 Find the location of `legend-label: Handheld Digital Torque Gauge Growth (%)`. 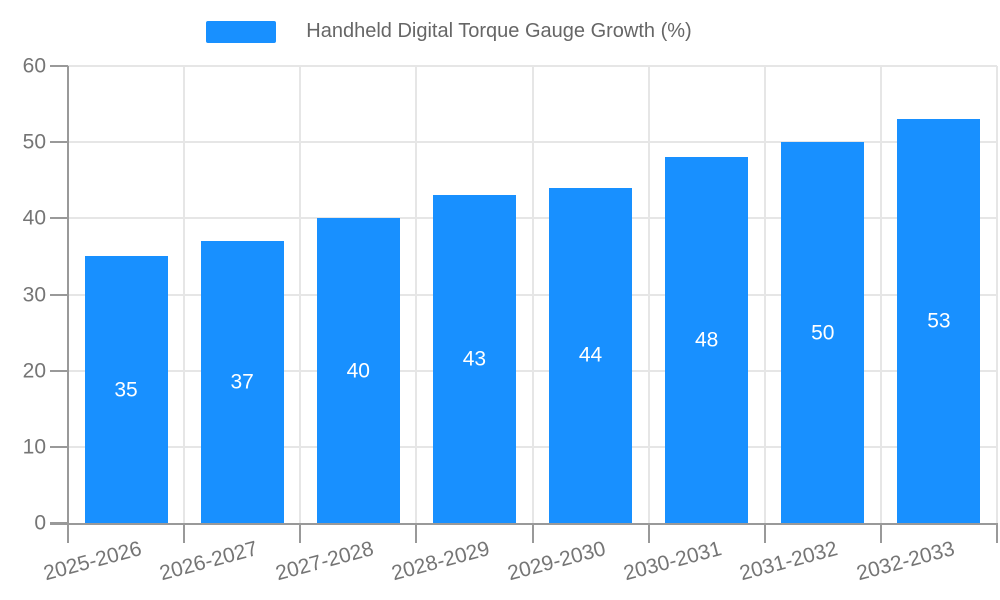

legend-label: Handheld Digital Torque Gauge Growth (%) is located at coordinates (499, 31).